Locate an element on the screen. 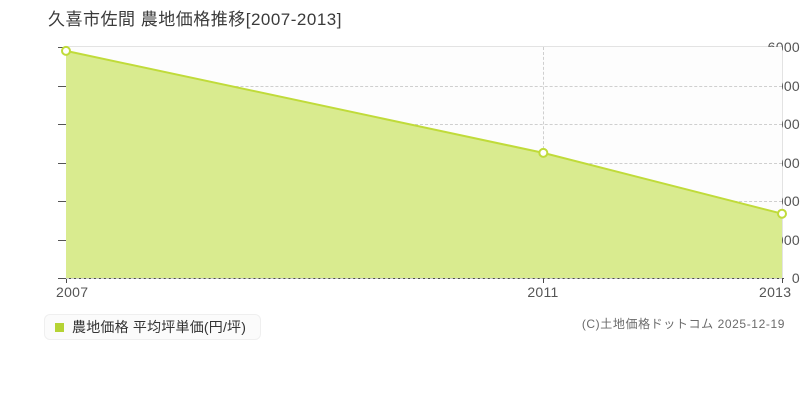 This screenshot has height=400, width=800. chart-legend: 農地価格 平均坪単価(円/坪) is located at coordinates (153, 327).